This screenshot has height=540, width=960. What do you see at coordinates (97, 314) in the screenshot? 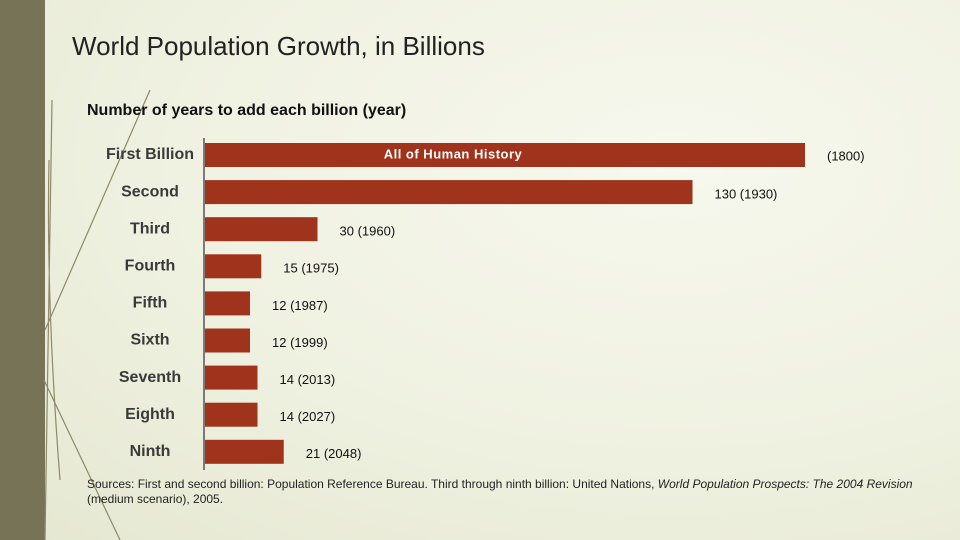
I see `decoration` at bounding box center [97, 314].